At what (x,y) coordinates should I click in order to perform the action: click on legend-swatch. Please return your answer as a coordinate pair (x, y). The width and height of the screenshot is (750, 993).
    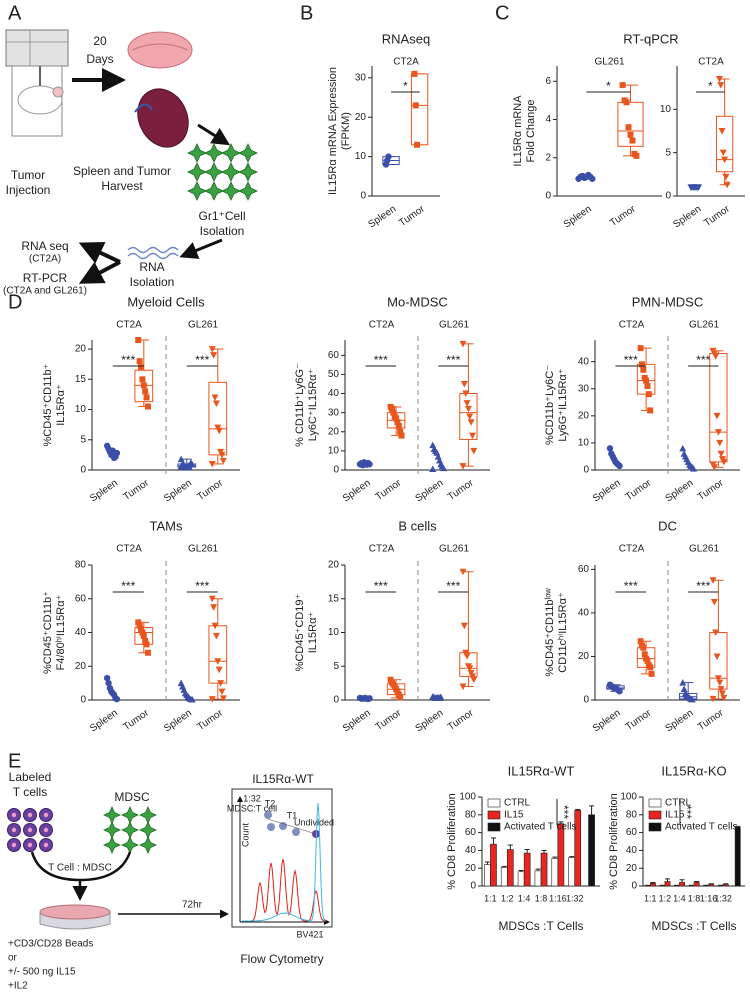
    Looking at the image, I should click on (655, 803).